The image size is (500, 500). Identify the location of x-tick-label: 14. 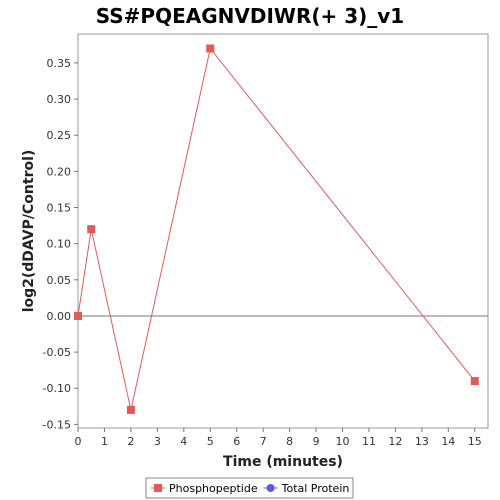
(448, 441).